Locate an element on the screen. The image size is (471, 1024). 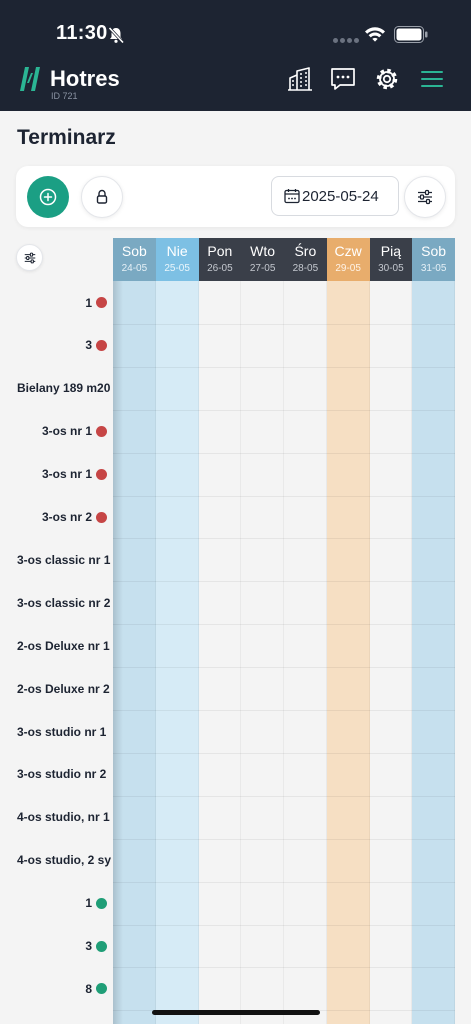
day-header: Sob 24-05 is located at coordinates (134, 259).